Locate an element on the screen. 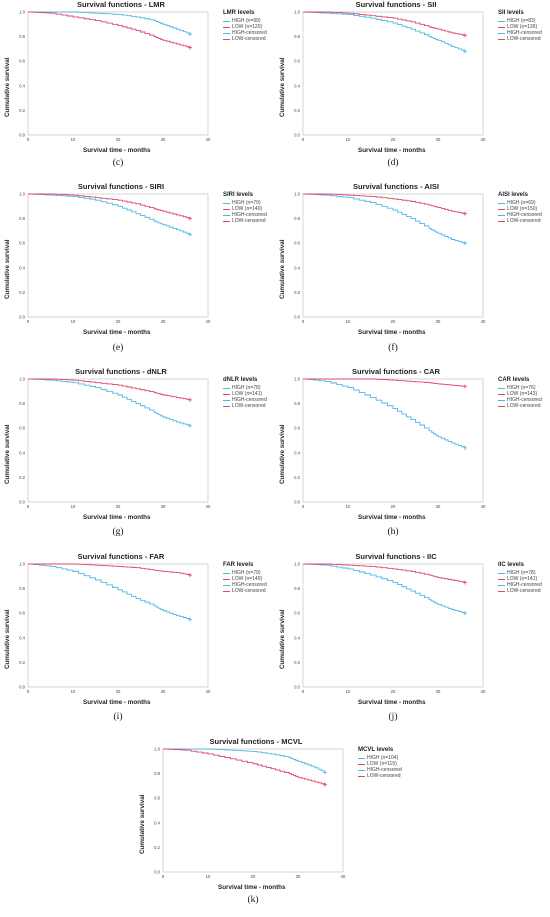 The image size is (550, 917). chart-title: Survival functions - FAR is located at coordinates (121, 556).